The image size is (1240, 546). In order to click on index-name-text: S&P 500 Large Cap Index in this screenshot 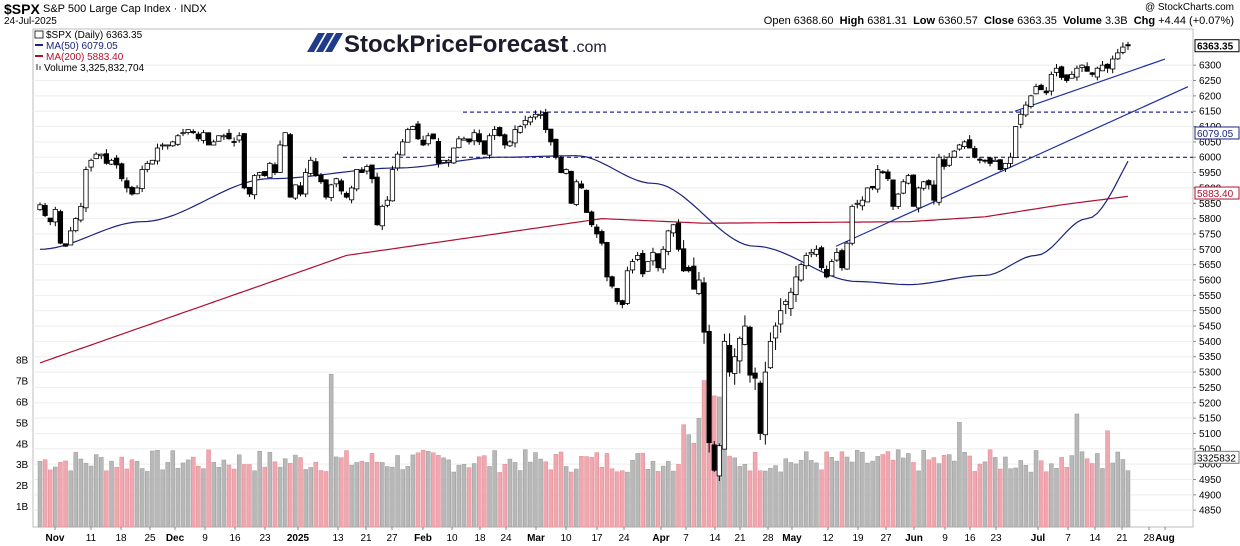, I will do `click(107, 9)`.